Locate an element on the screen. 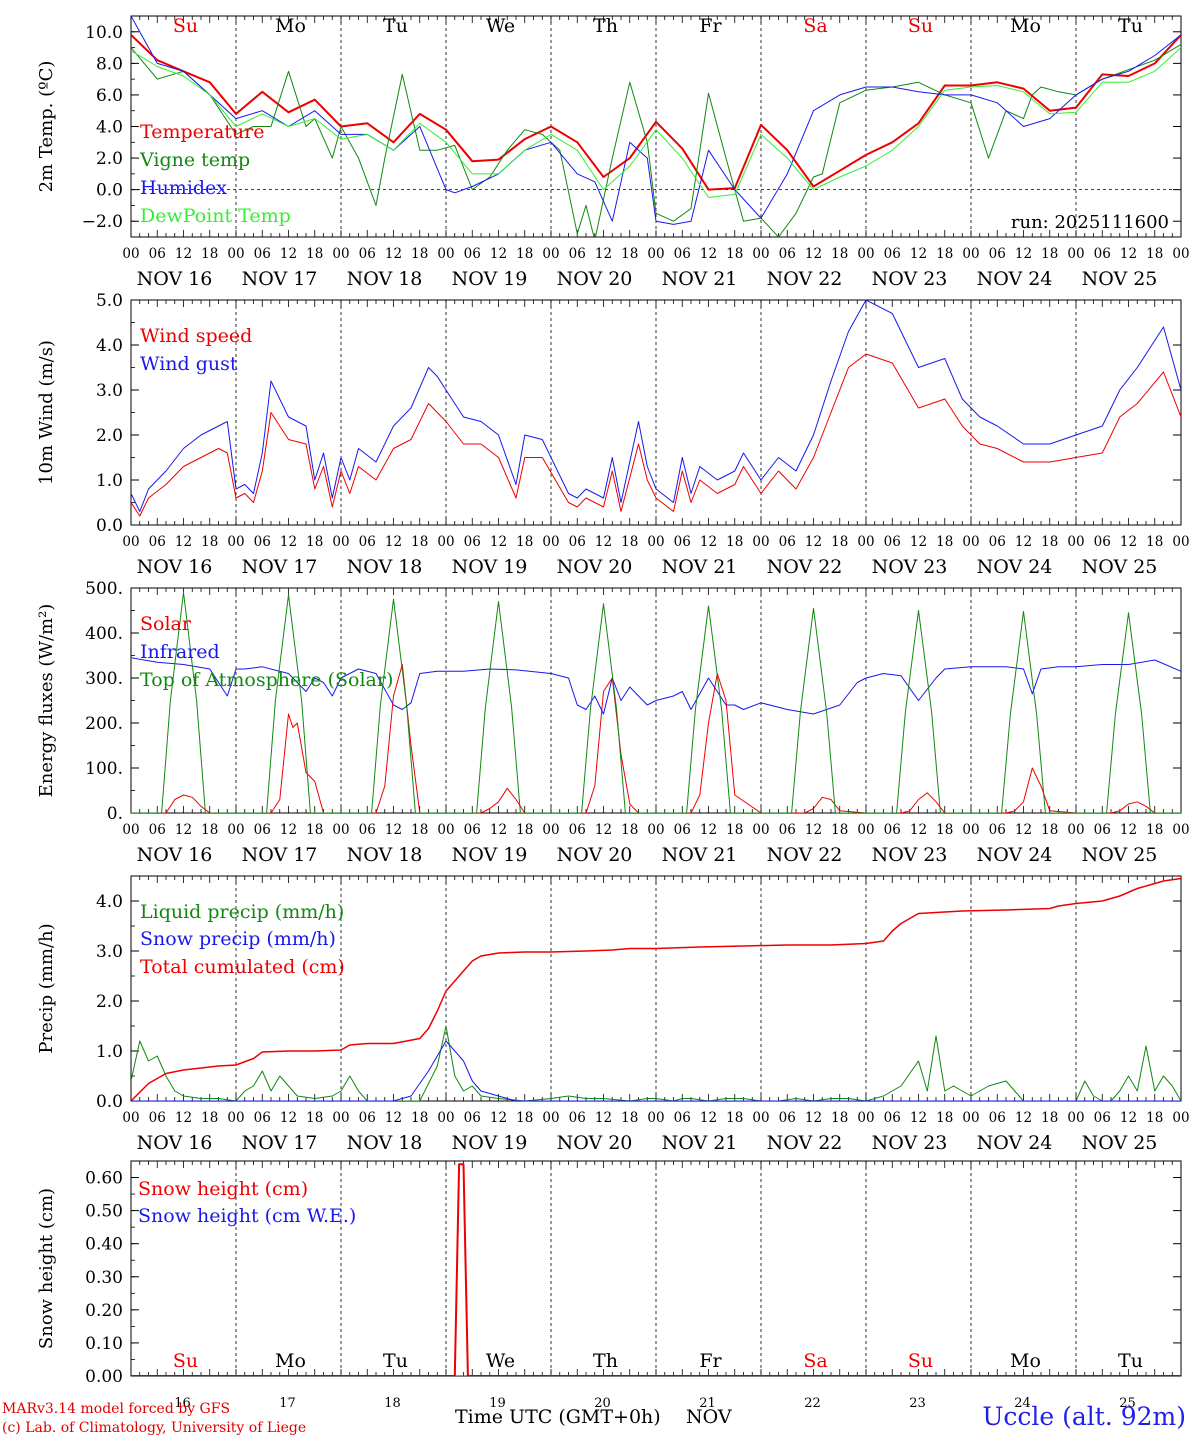  y-axis-label: Precip (mm/h) is located at coordinates (46, 988).